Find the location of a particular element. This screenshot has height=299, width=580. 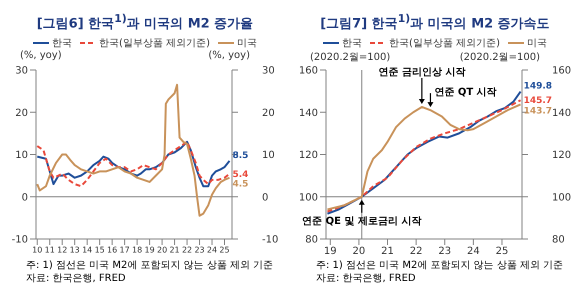

x-tick-label: 16 is located at coordinates (112, 250).